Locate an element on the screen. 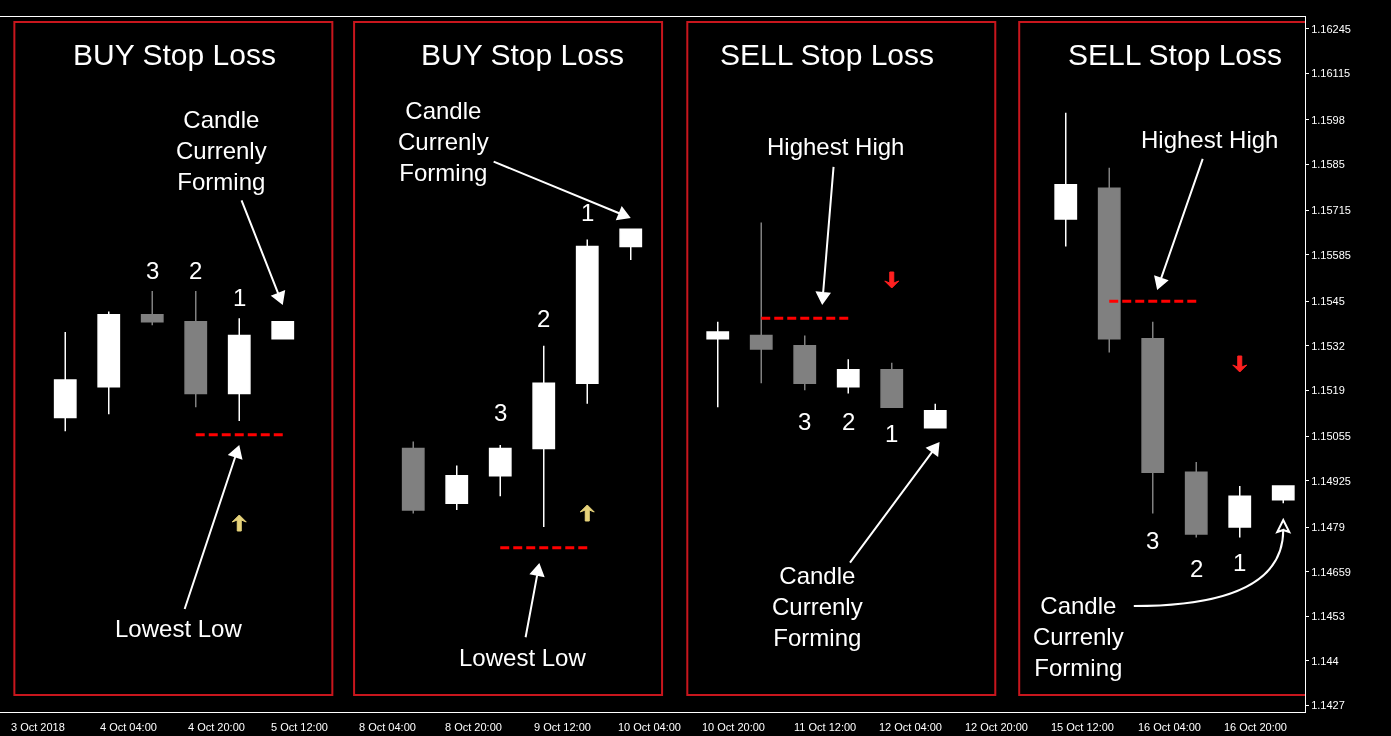 This screenshot has height=736, width=1391. y-tick-label: 1.16245 is located at coordinates (1331, 28).